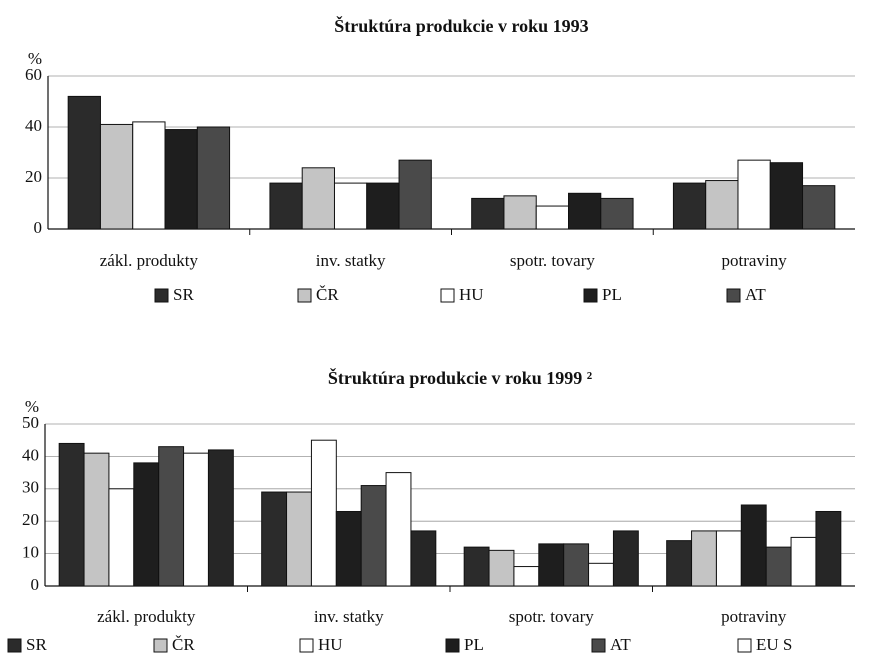 The image size is (871, 658). What do you see at coordinates (460, 377) in the screenshot?
I see `chart-title: Štruktúra produkcie v roku 1999 ²` at bounding box center [460, 377].